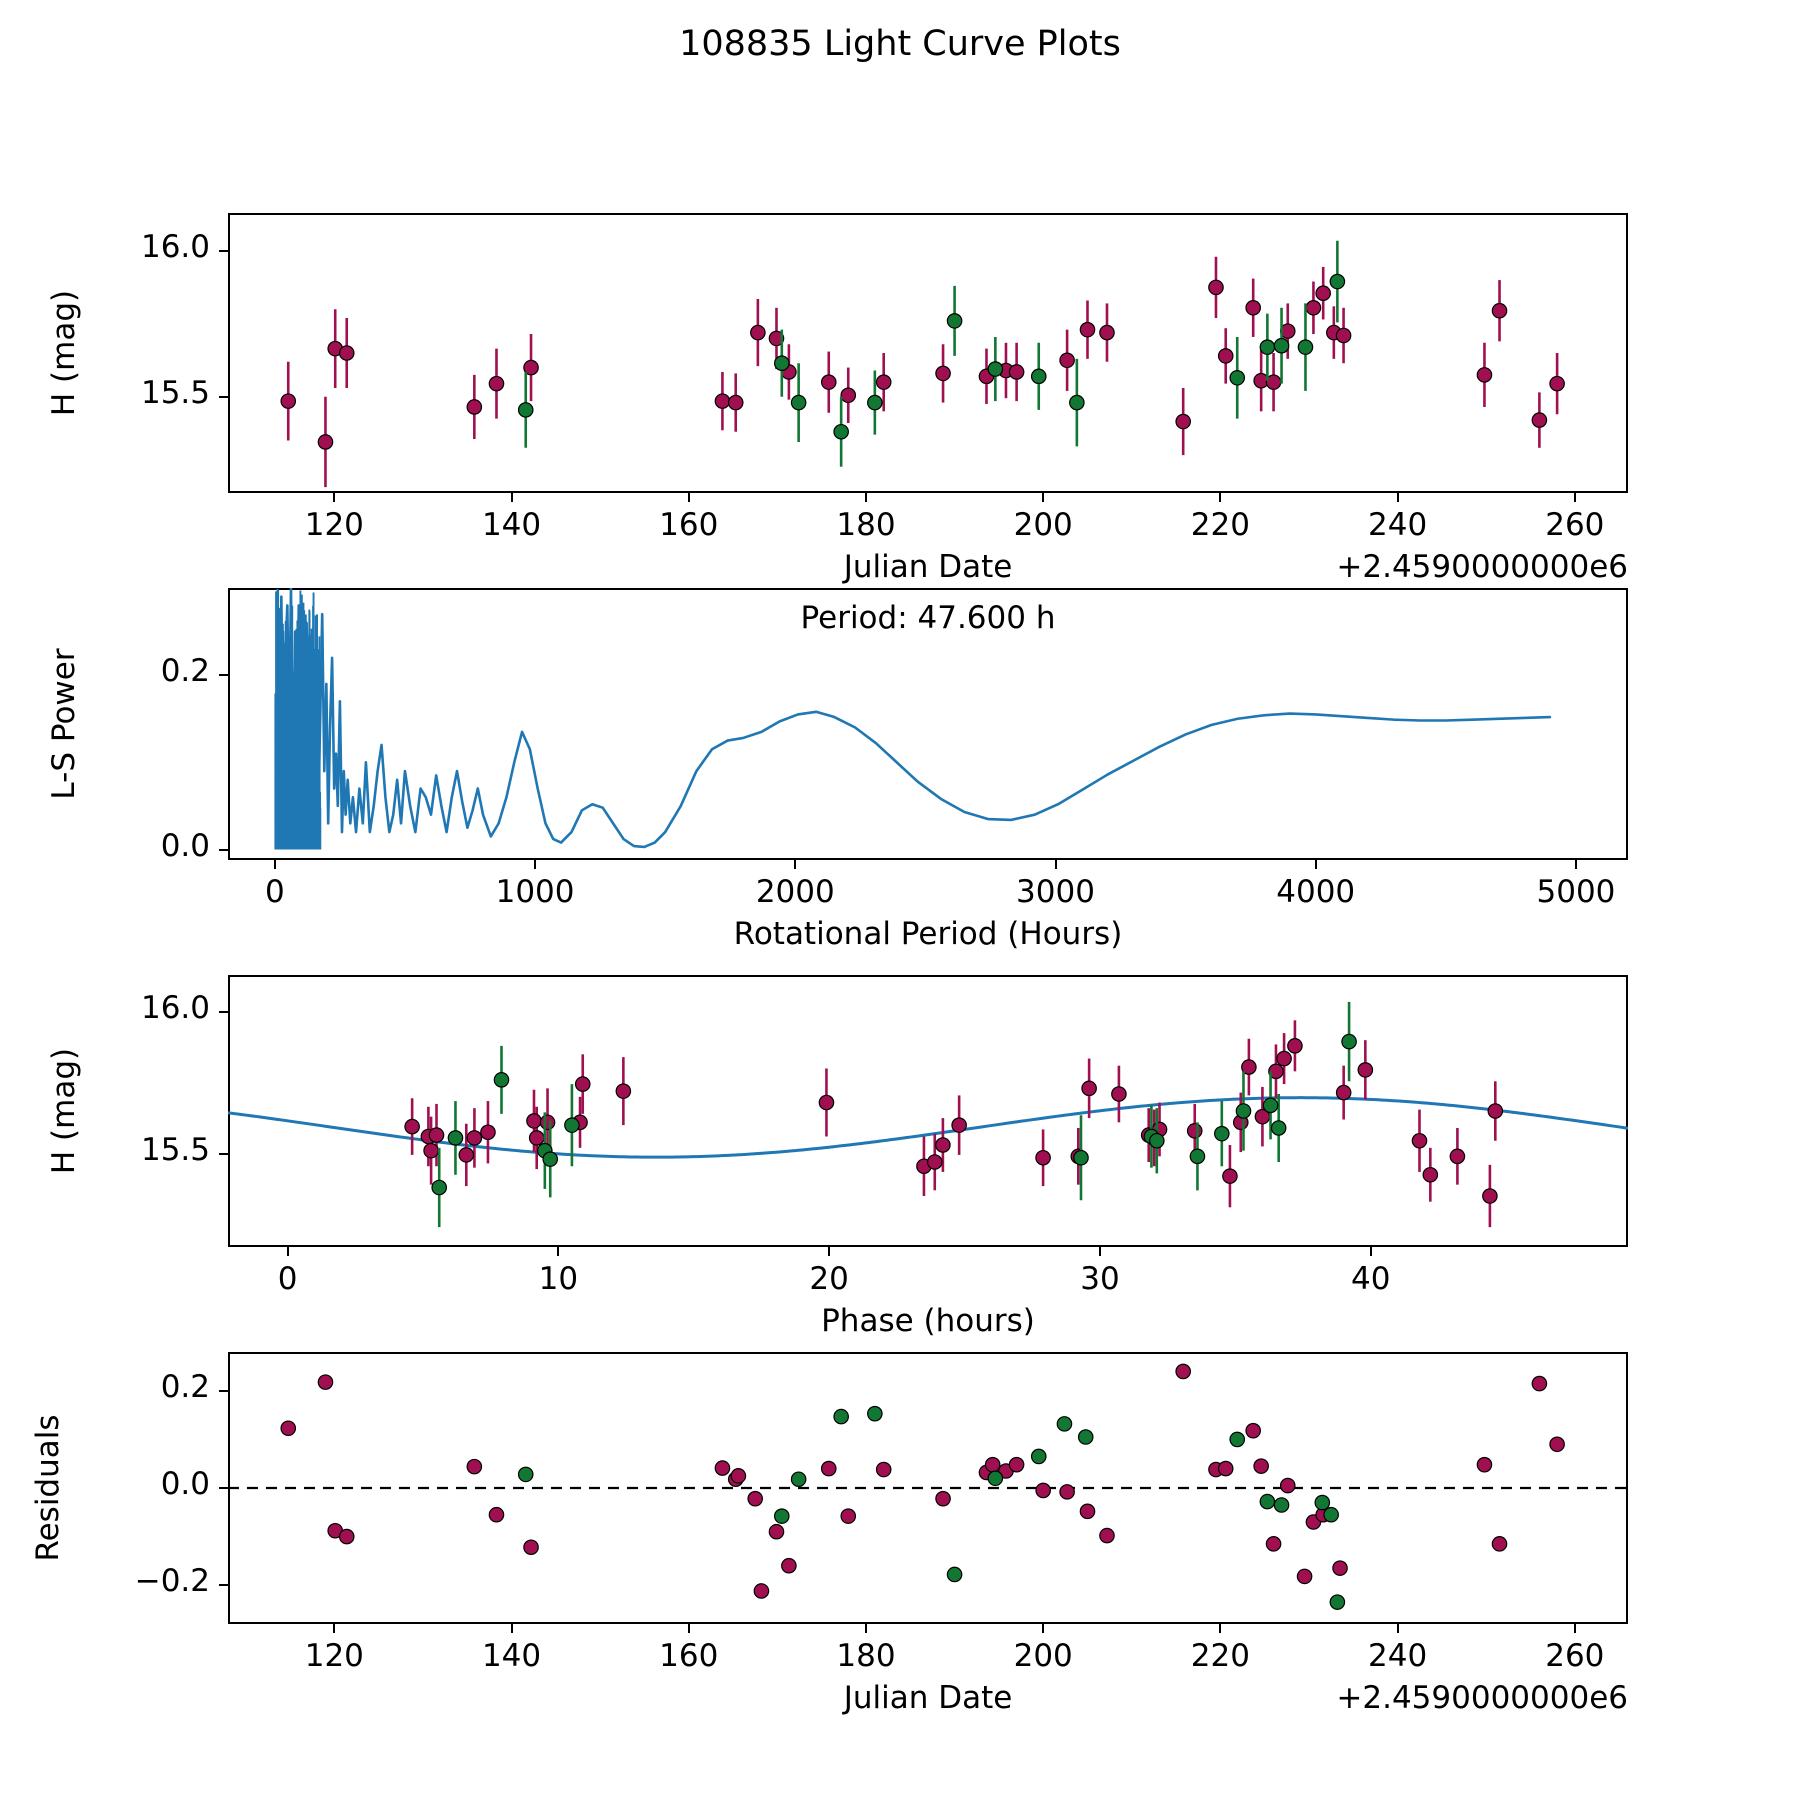 The width and height of the screenshot is (1800, 1800). What do you see at coordinates (1043, 525) in the screenshot?
I see `x-tick-label: 200` at bounding box center [1043, 525].